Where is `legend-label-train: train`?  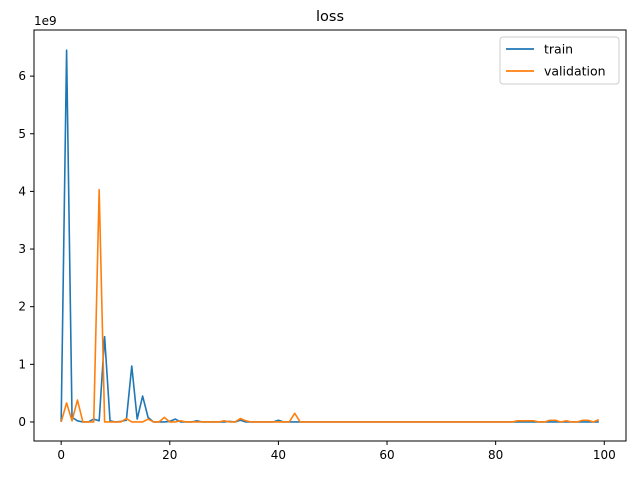 legend-label-train: train is located at coordinates (558, 49).